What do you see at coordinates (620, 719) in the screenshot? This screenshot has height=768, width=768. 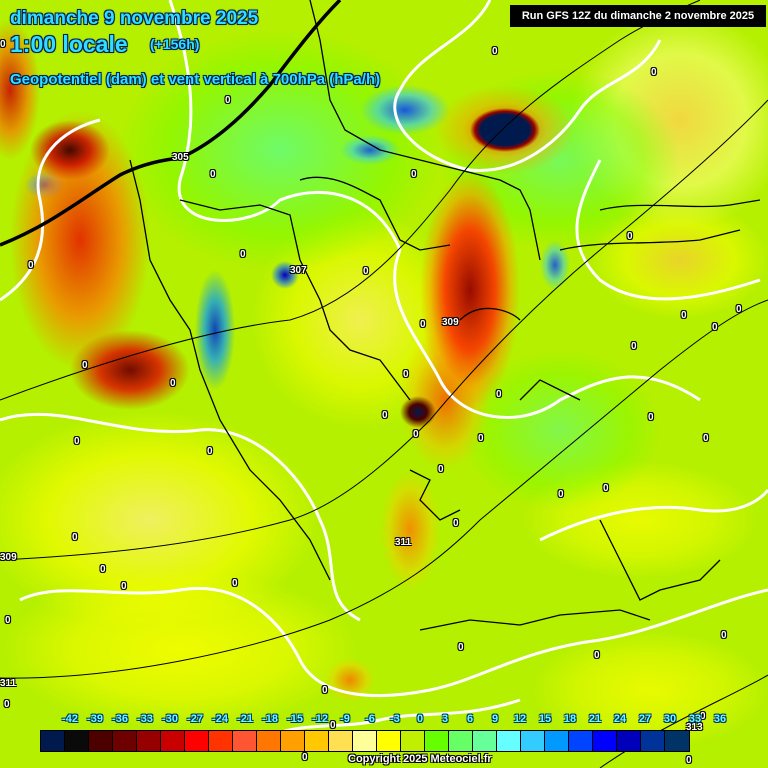 I see `colorbar-tick: 24` at bounding box center [620, 719].